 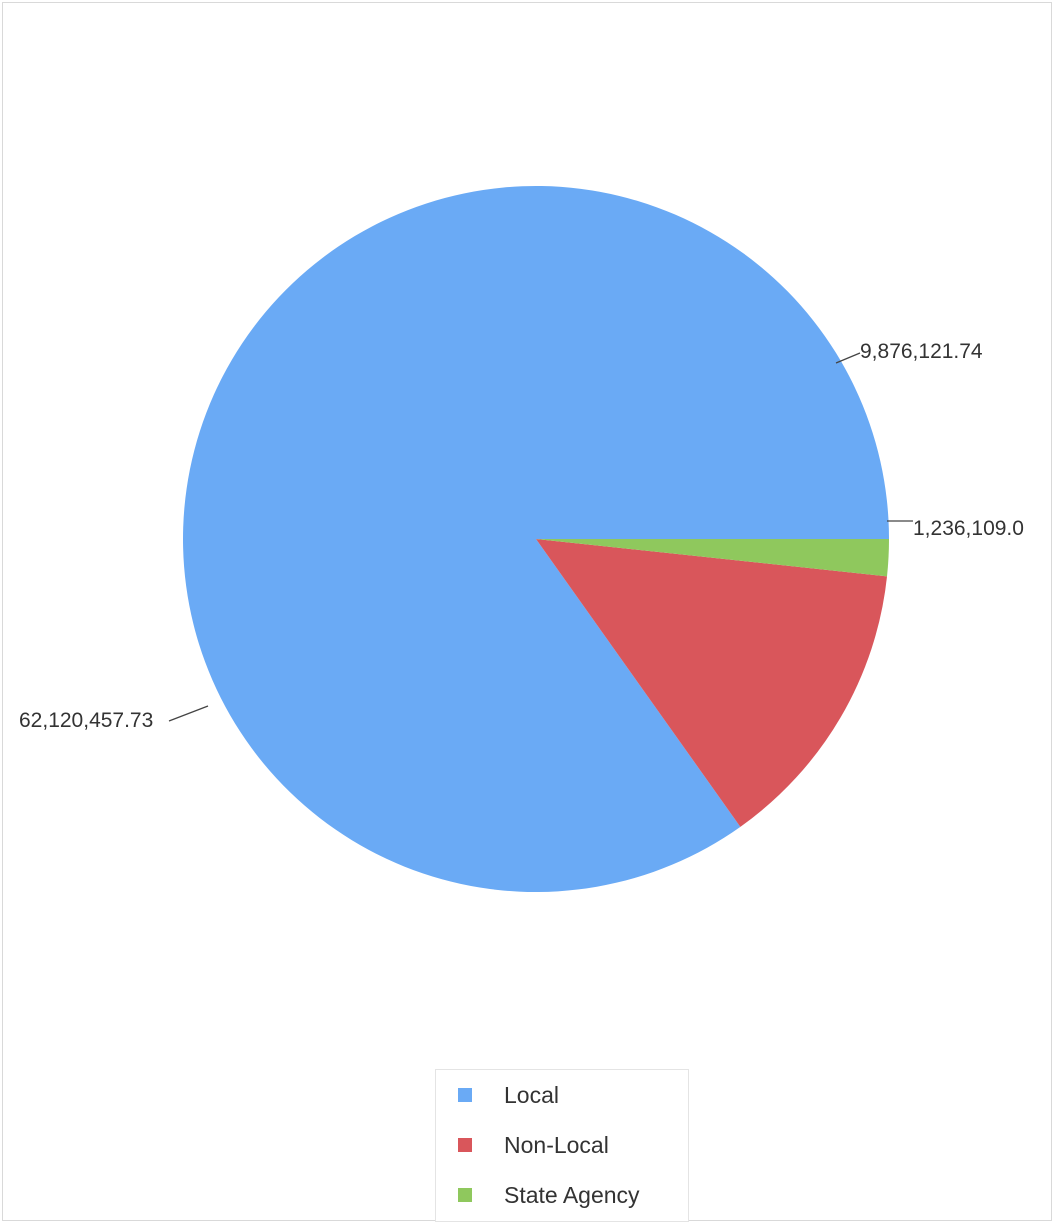 I want to click on pie-slice-non-local, so click(x=712, y=683).